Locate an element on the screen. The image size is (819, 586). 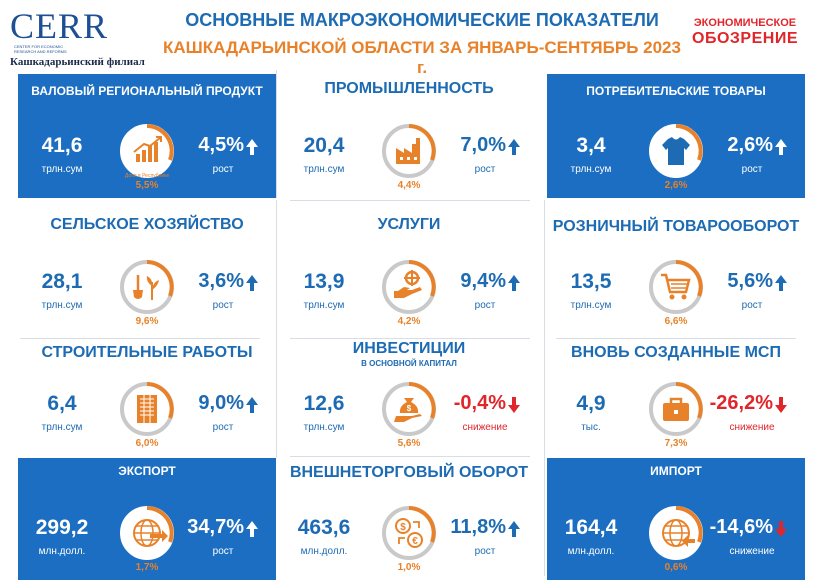
indicator-value: 164,4 is located at coordinates (591, 527).